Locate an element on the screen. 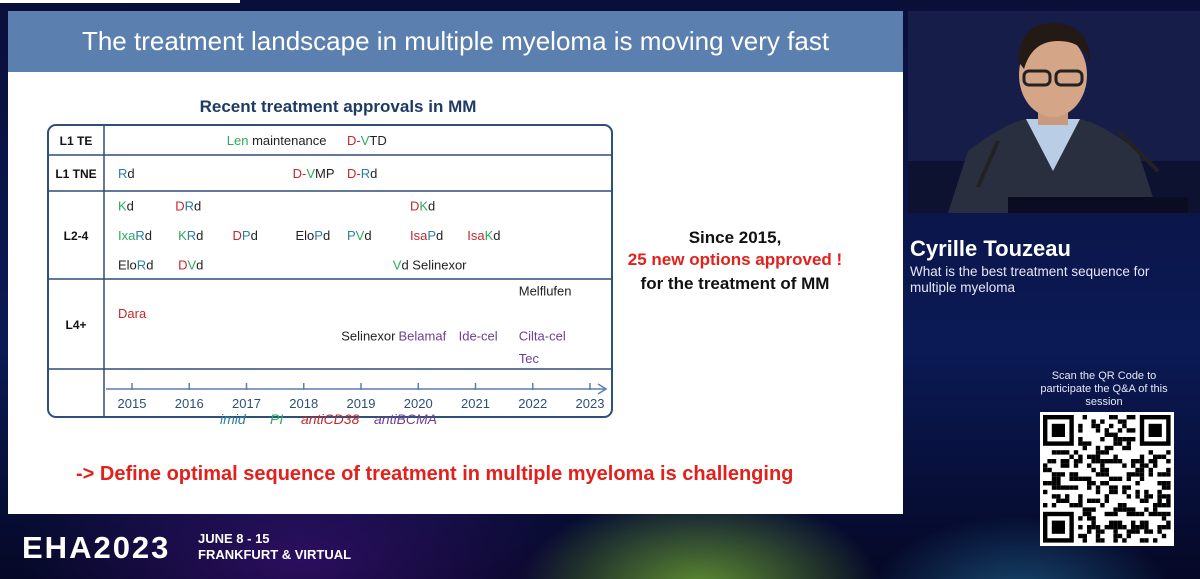 The width and height of the screenshot is (1200, 579). speaker-video is located at coordinates (1054, 112).